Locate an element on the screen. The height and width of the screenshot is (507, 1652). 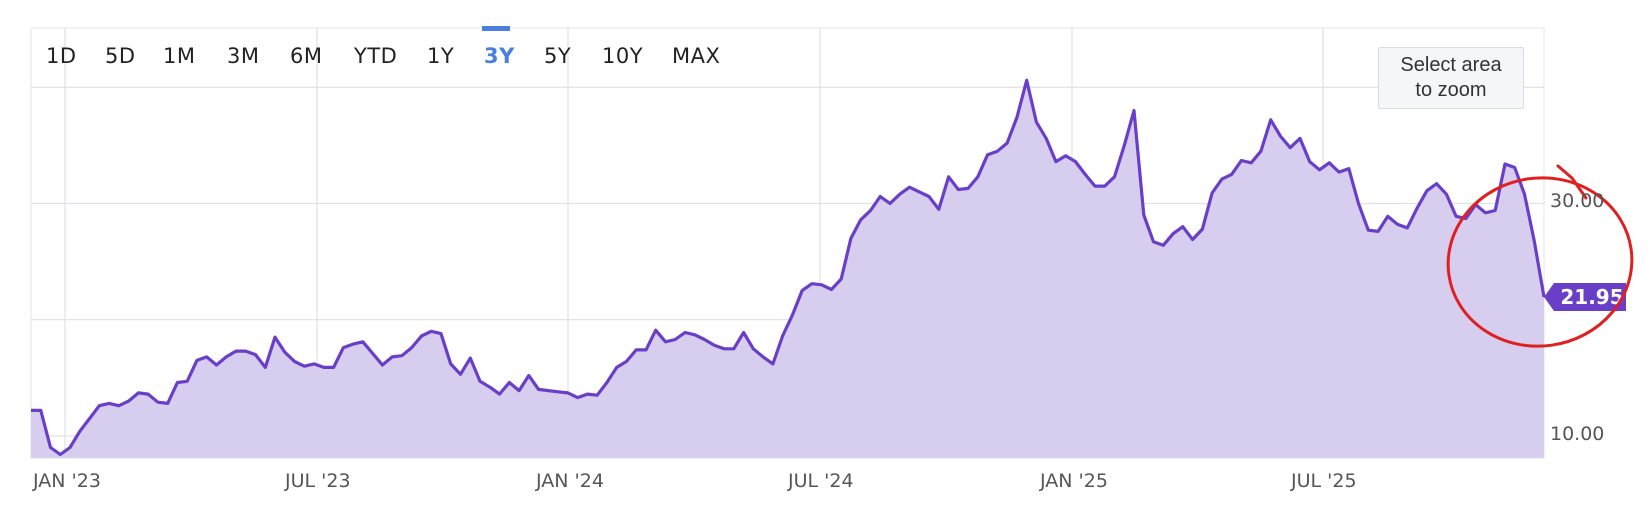
hand-drawn-annotation is located at coordinates (1540, 256).